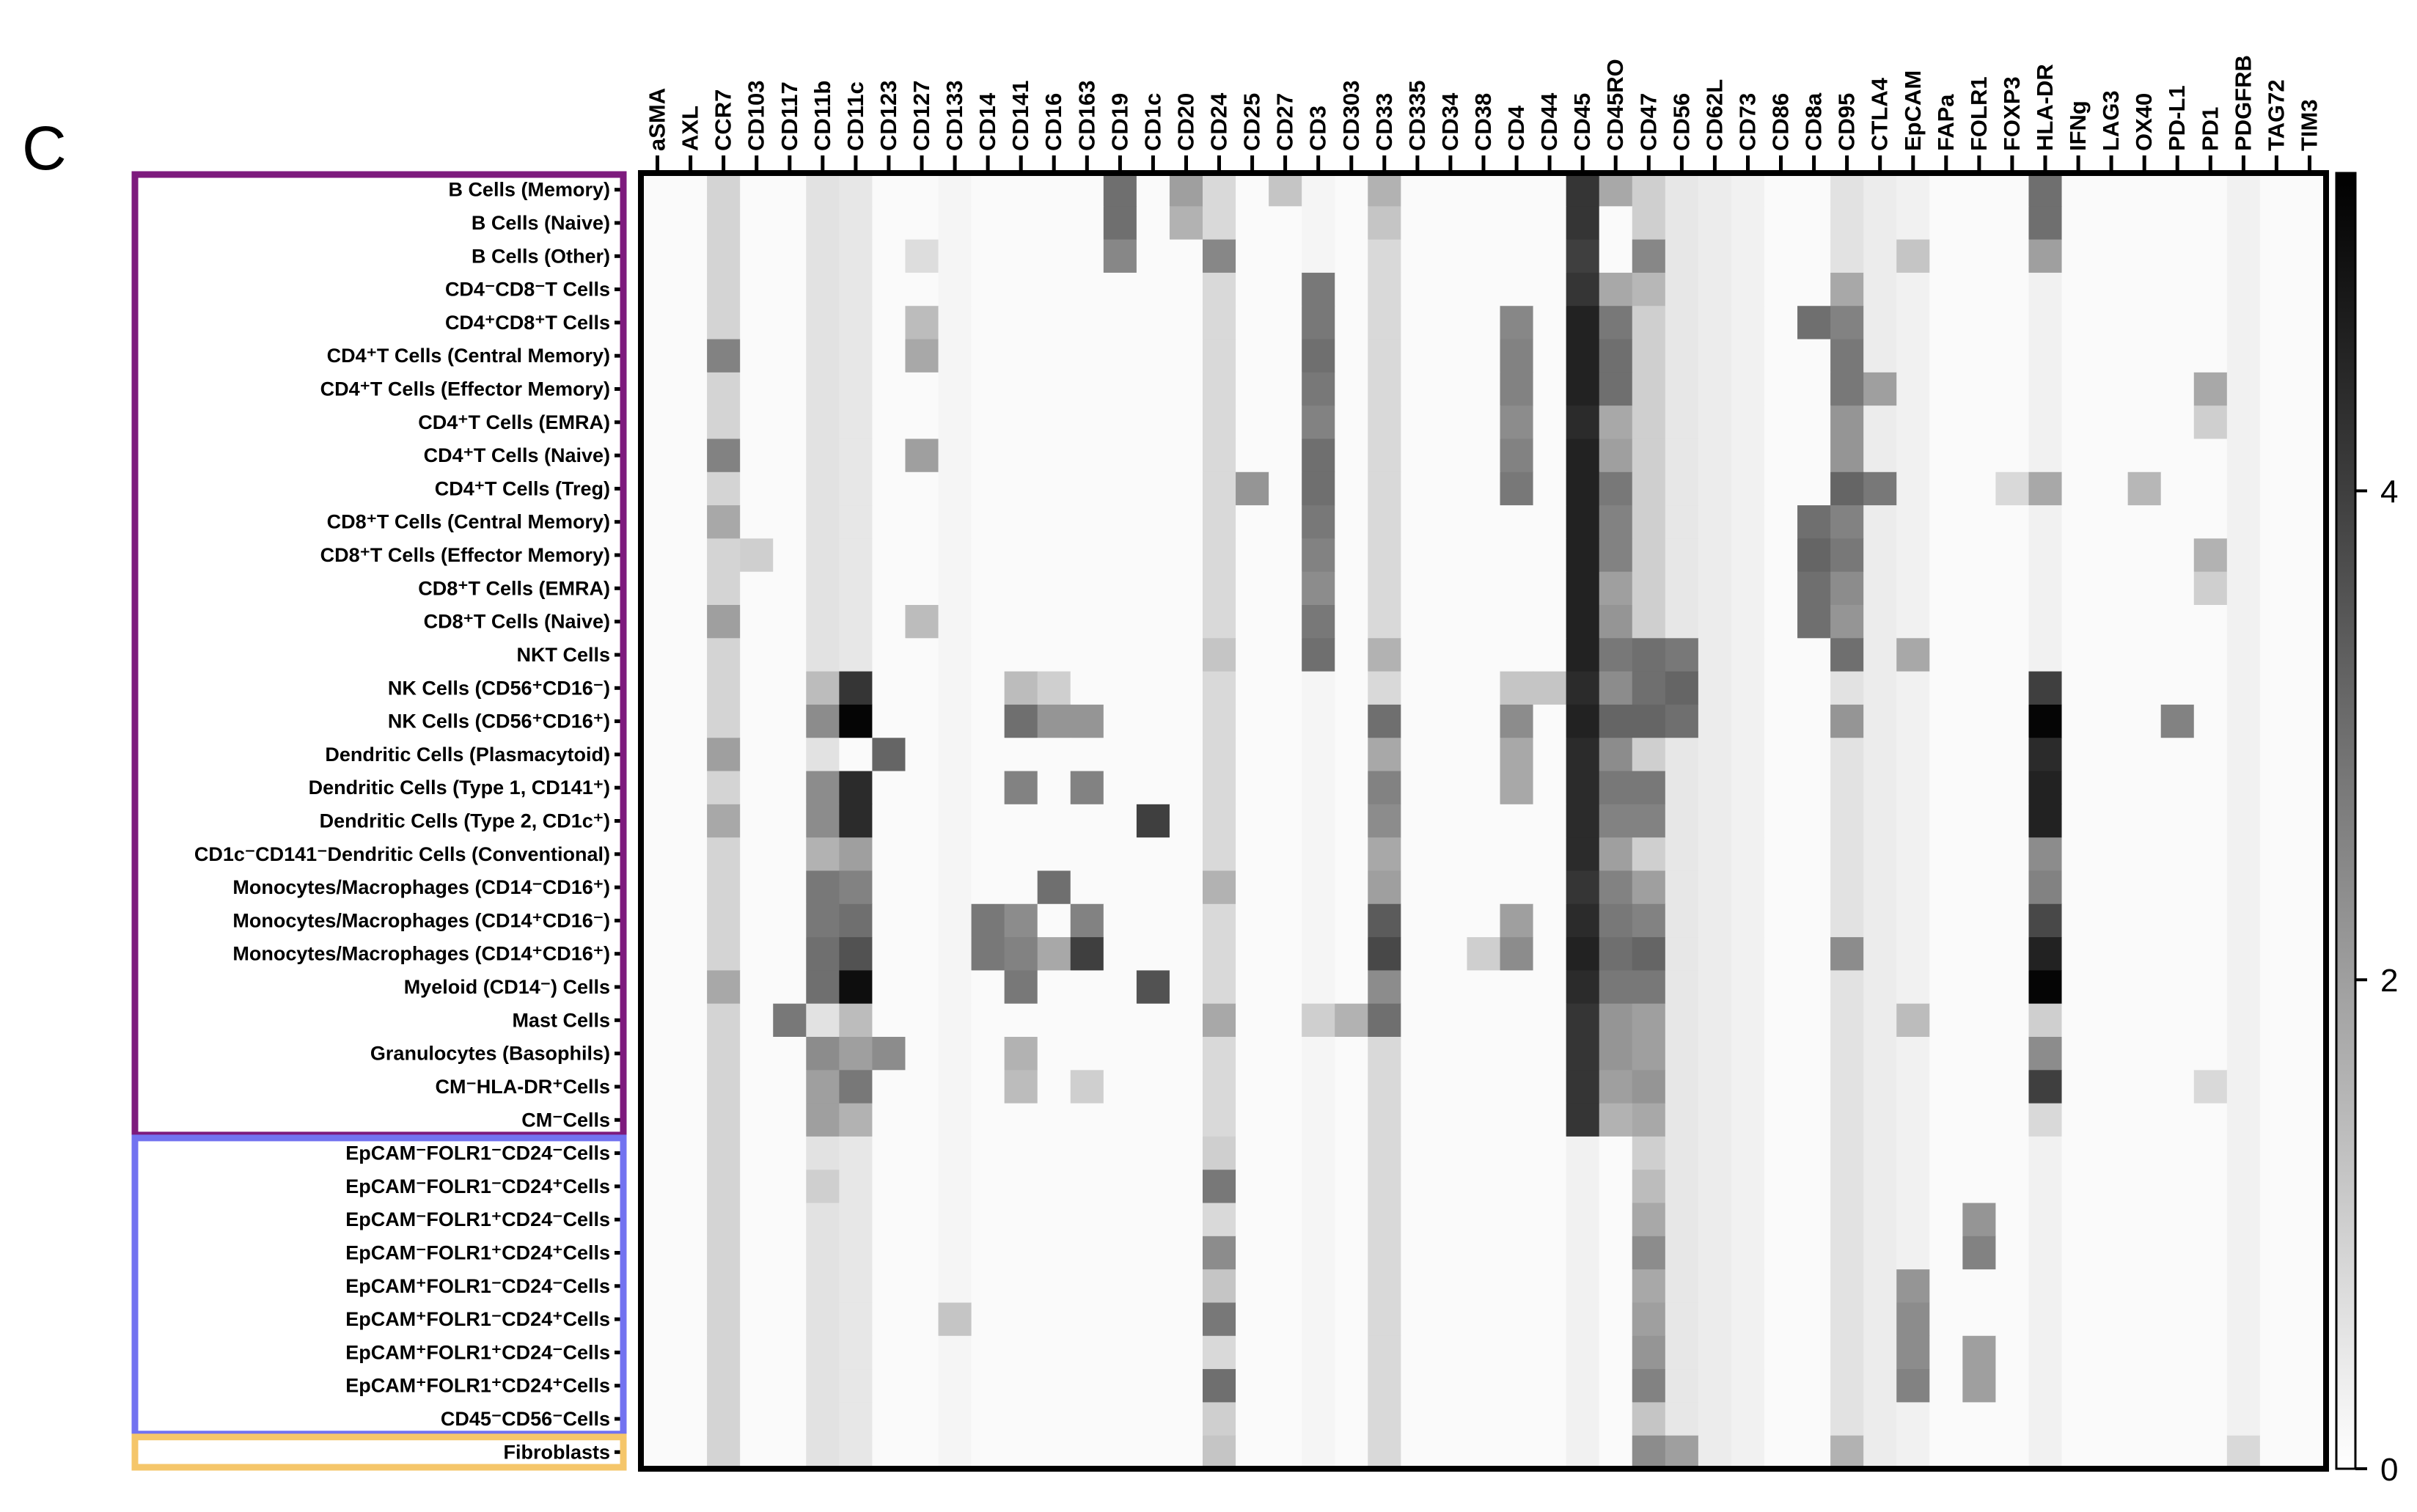 The image size is (2417, 1512). I want to click on heatmap-cell-dendritic-cells-plasmacytoid-cd123, so click(889, 755).